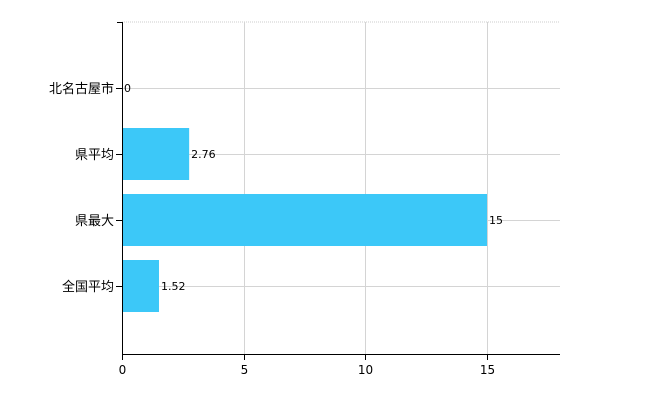 Image resolution: width=650 pixels, height=405 pixels. Describe the element at coordinates (173, 286) in the screenshot. I see `data-label: 1.52` at that location.